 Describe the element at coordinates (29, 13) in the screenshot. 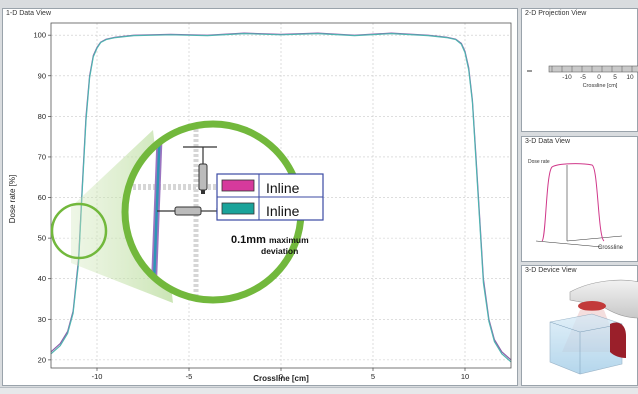

I see `data-view-1d-title: 1-D Data View` at that location.